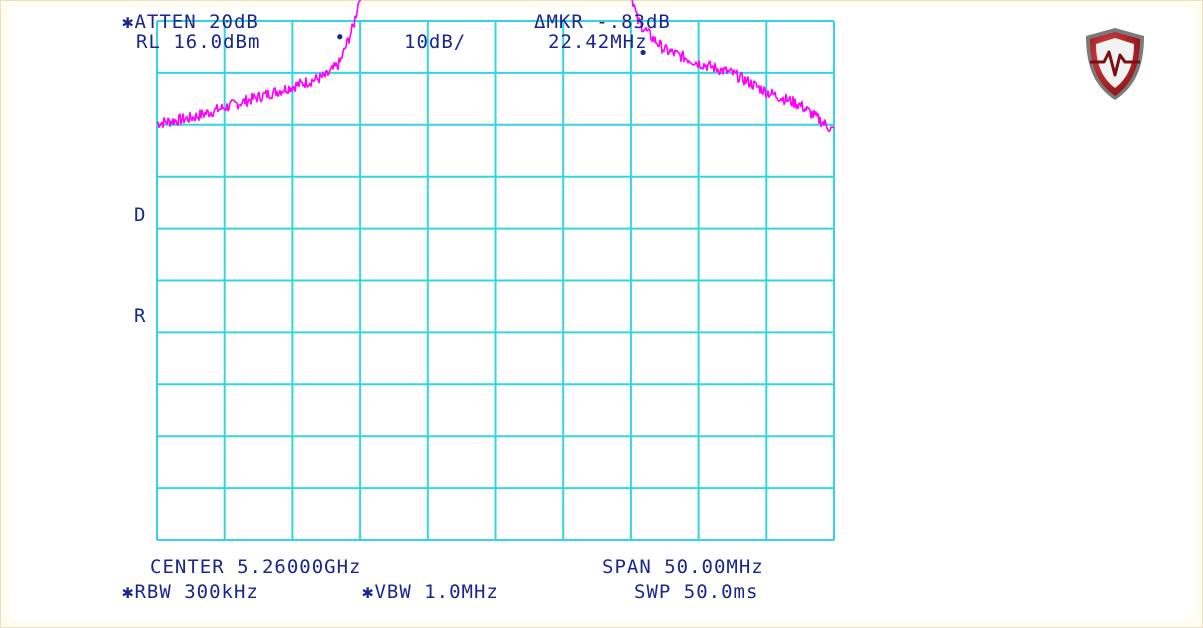  I want to click on marker-frequency-readout: 22.42MHz, so click(598, 42).